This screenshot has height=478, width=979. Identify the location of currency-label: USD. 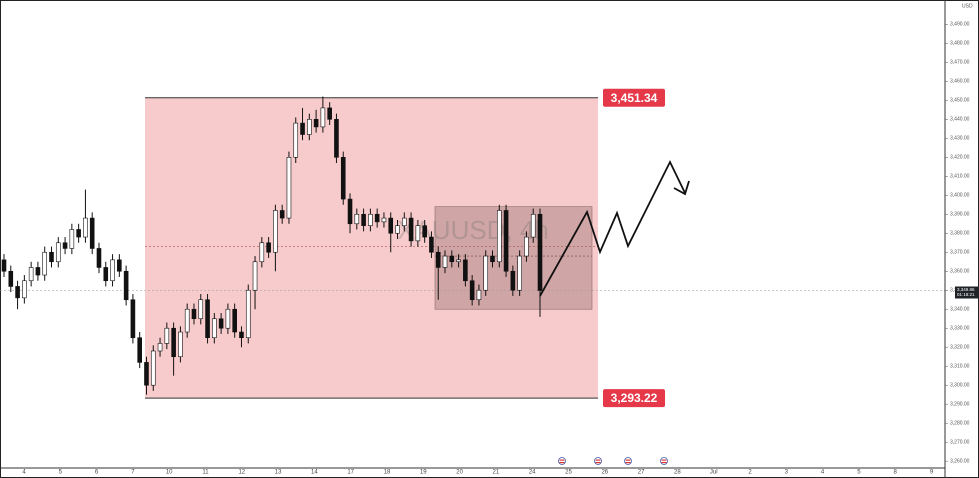
(967, 6).